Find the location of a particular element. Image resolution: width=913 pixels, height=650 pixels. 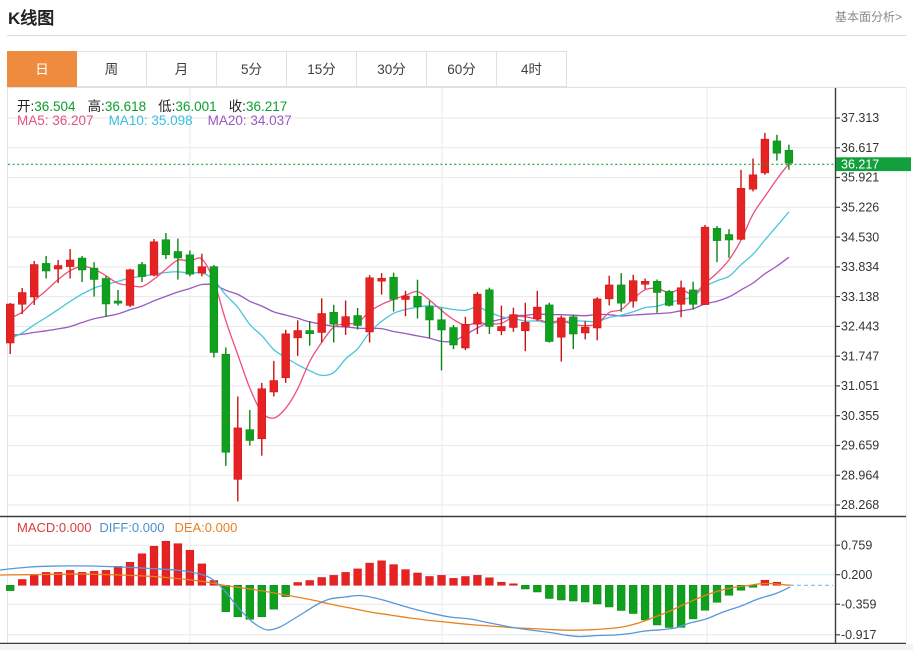

svg-text: 31.051 is located at coordinates (860, 386).